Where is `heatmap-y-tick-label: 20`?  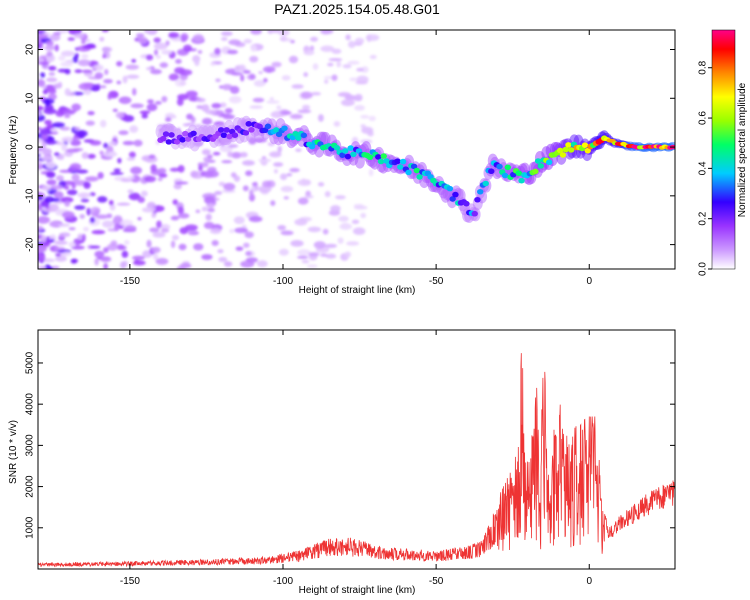
heatmap-y-tick-label: 20 is located at coordinates (30, 50).